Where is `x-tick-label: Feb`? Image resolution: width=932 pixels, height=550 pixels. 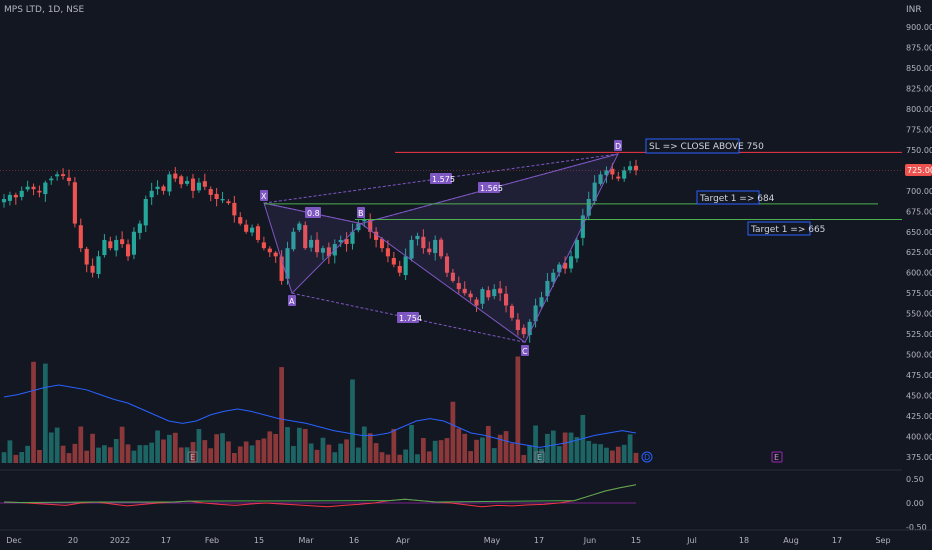
x-tick-label: Feb is located at coordinates (212, 540).